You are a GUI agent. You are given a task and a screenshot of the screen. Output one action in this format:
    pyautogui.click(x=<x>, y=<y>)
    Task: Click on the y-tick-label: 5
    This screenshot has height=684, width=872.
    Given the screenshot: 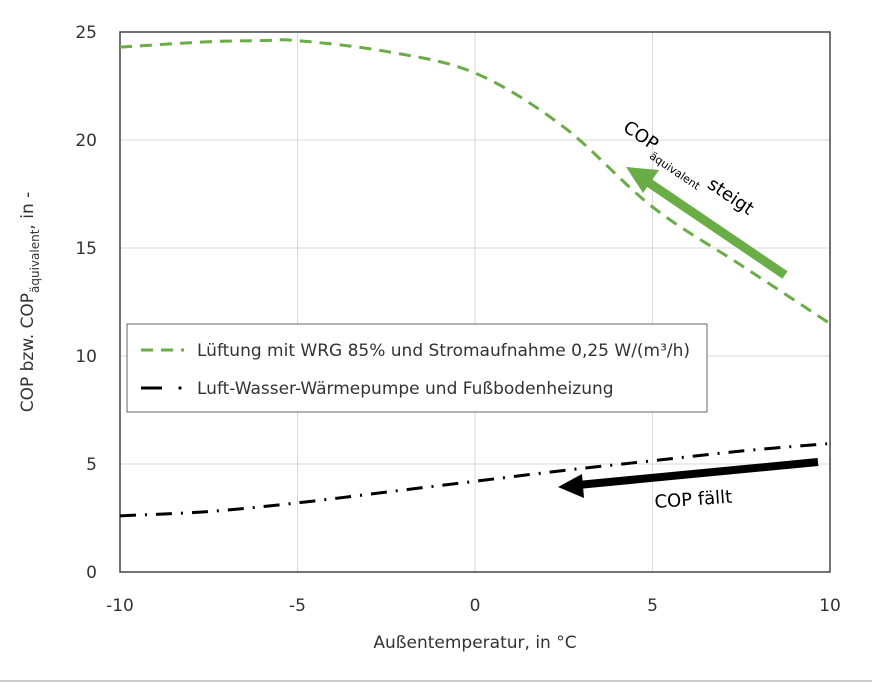 What is the action you would take?
    pyautogui.click(x=91, y=465)
    